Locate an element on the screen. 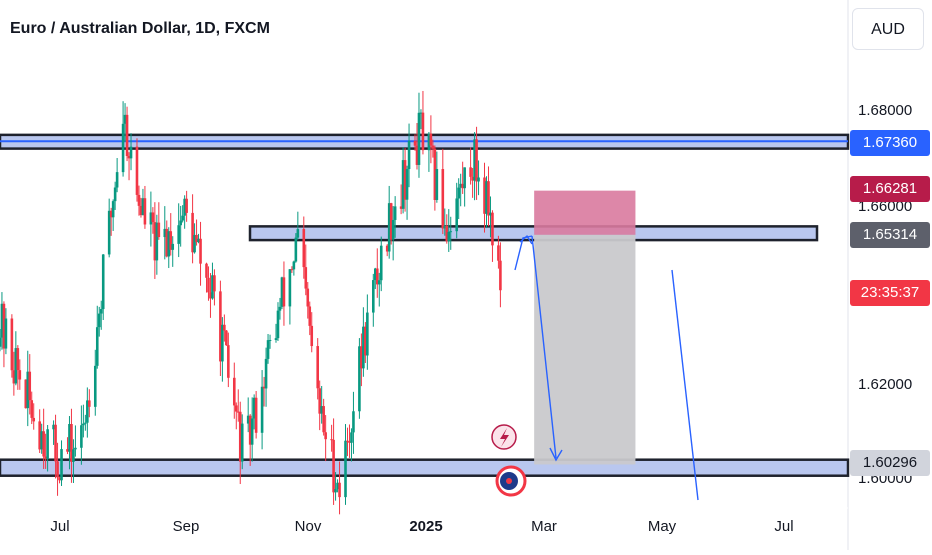 The width and height of the screenshot is (932, 555). x-tick-label: Jul is located at coordinates (784, 526).